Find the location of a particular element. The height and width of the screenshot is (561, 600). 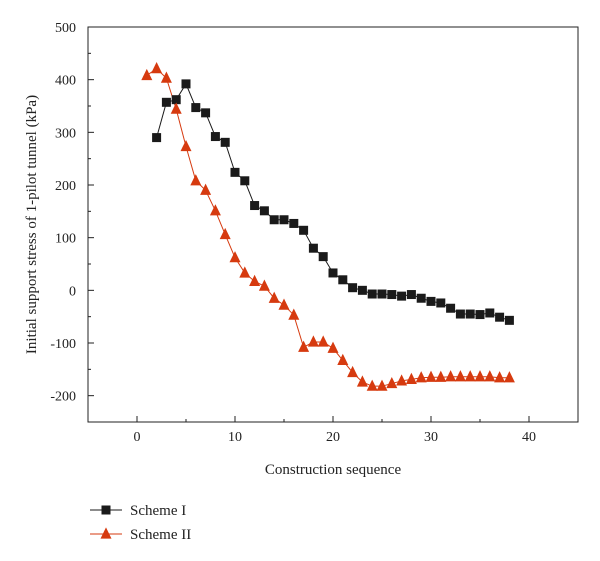

x-axis-ticks: 0 10 20 30 40 is located at coordinates (333, 430).